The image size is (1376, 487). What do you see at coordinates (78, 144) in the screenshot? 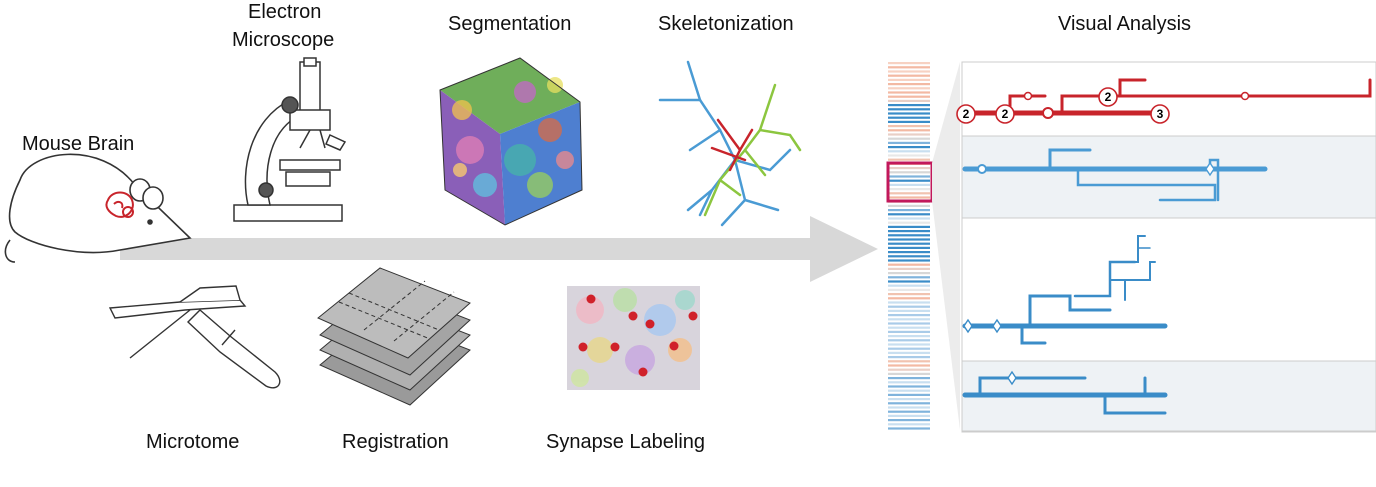
I see `label-mouse-brain: Mouse Brain` at bounding box center [78, 144].